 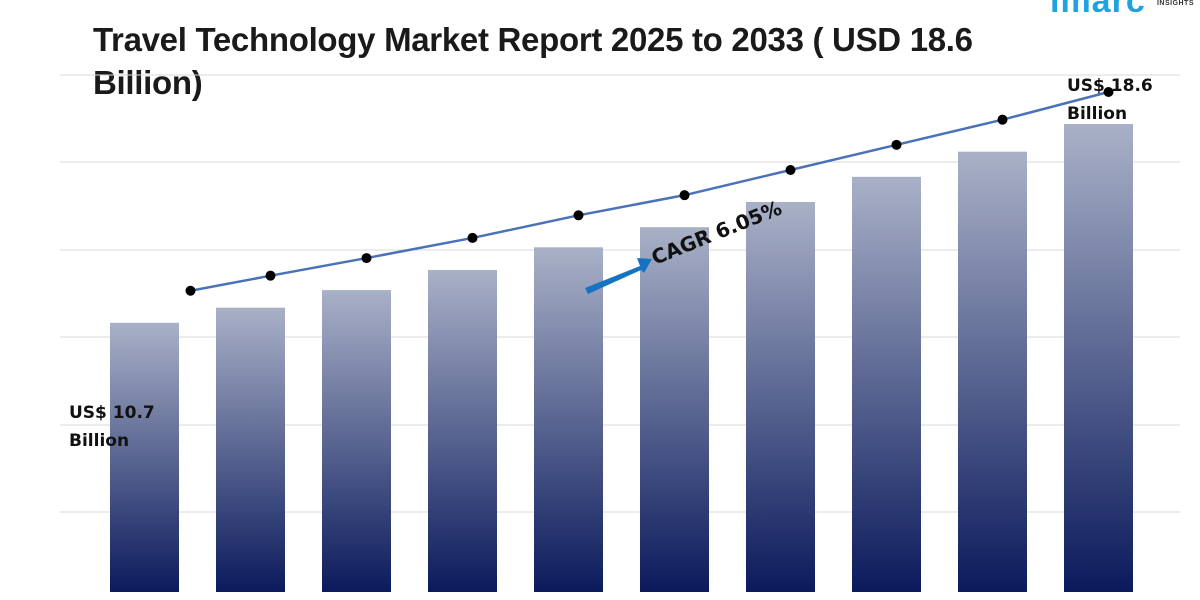 I want to click on cagr-arrow-icon, so click(x=618, y=276).